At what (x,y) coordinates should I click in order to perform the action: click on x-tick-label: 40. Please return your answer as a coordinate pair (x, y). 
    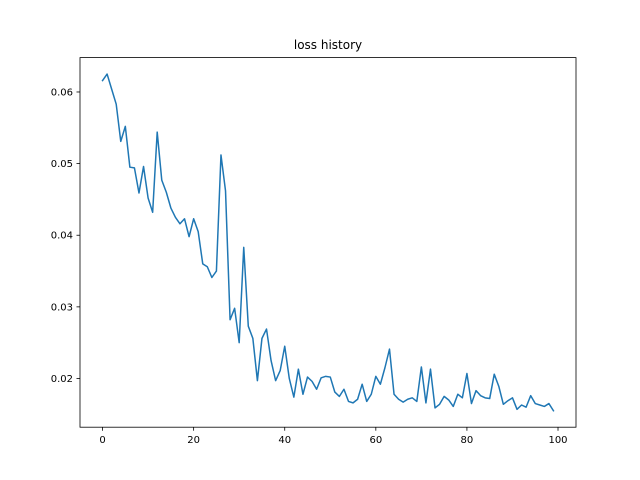
    Looking at the image, I should click on (284, 440).